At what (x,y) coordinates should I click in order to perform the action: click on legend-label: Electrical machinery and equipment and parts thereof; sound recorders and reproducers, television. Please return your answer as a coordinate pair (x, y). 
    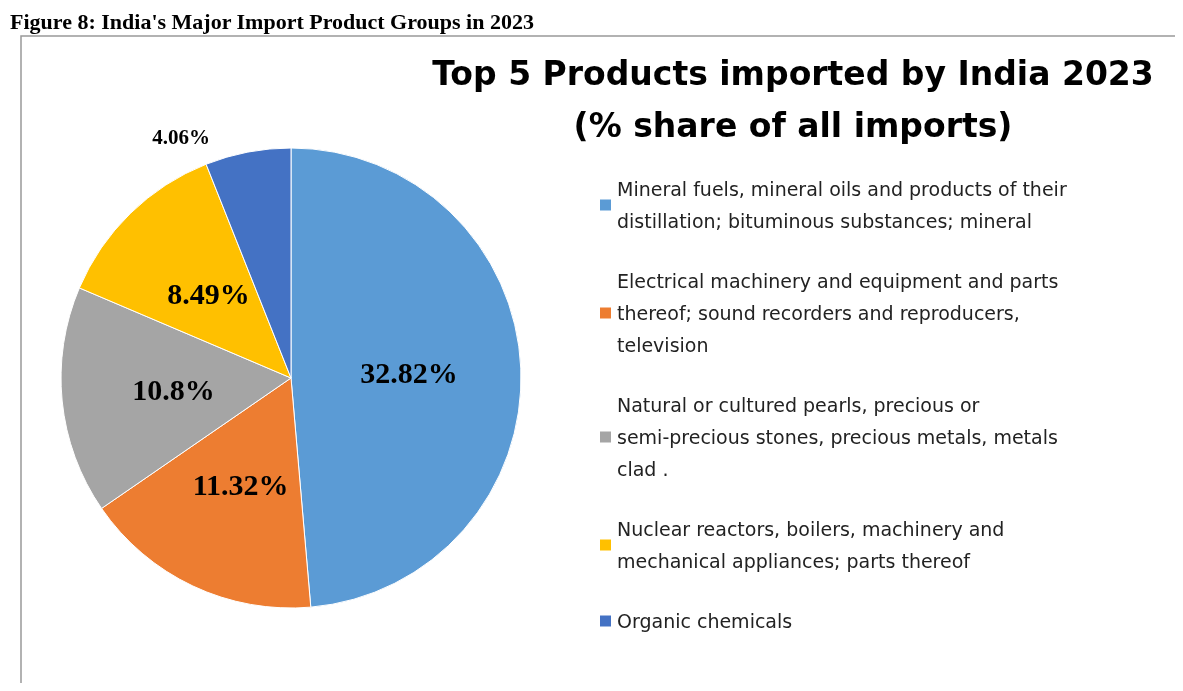
    Looking at the image, I should click on (841, 313).